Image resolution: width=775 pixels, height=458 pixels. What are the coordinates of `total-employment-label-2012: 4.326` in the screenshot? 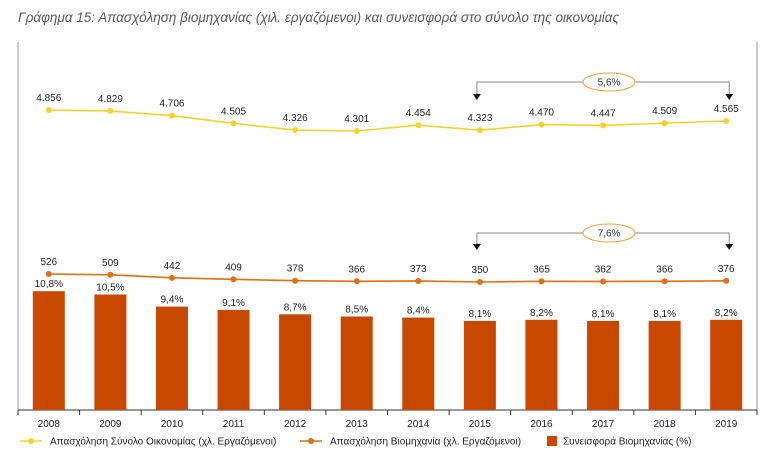 It's located at (295, 118).